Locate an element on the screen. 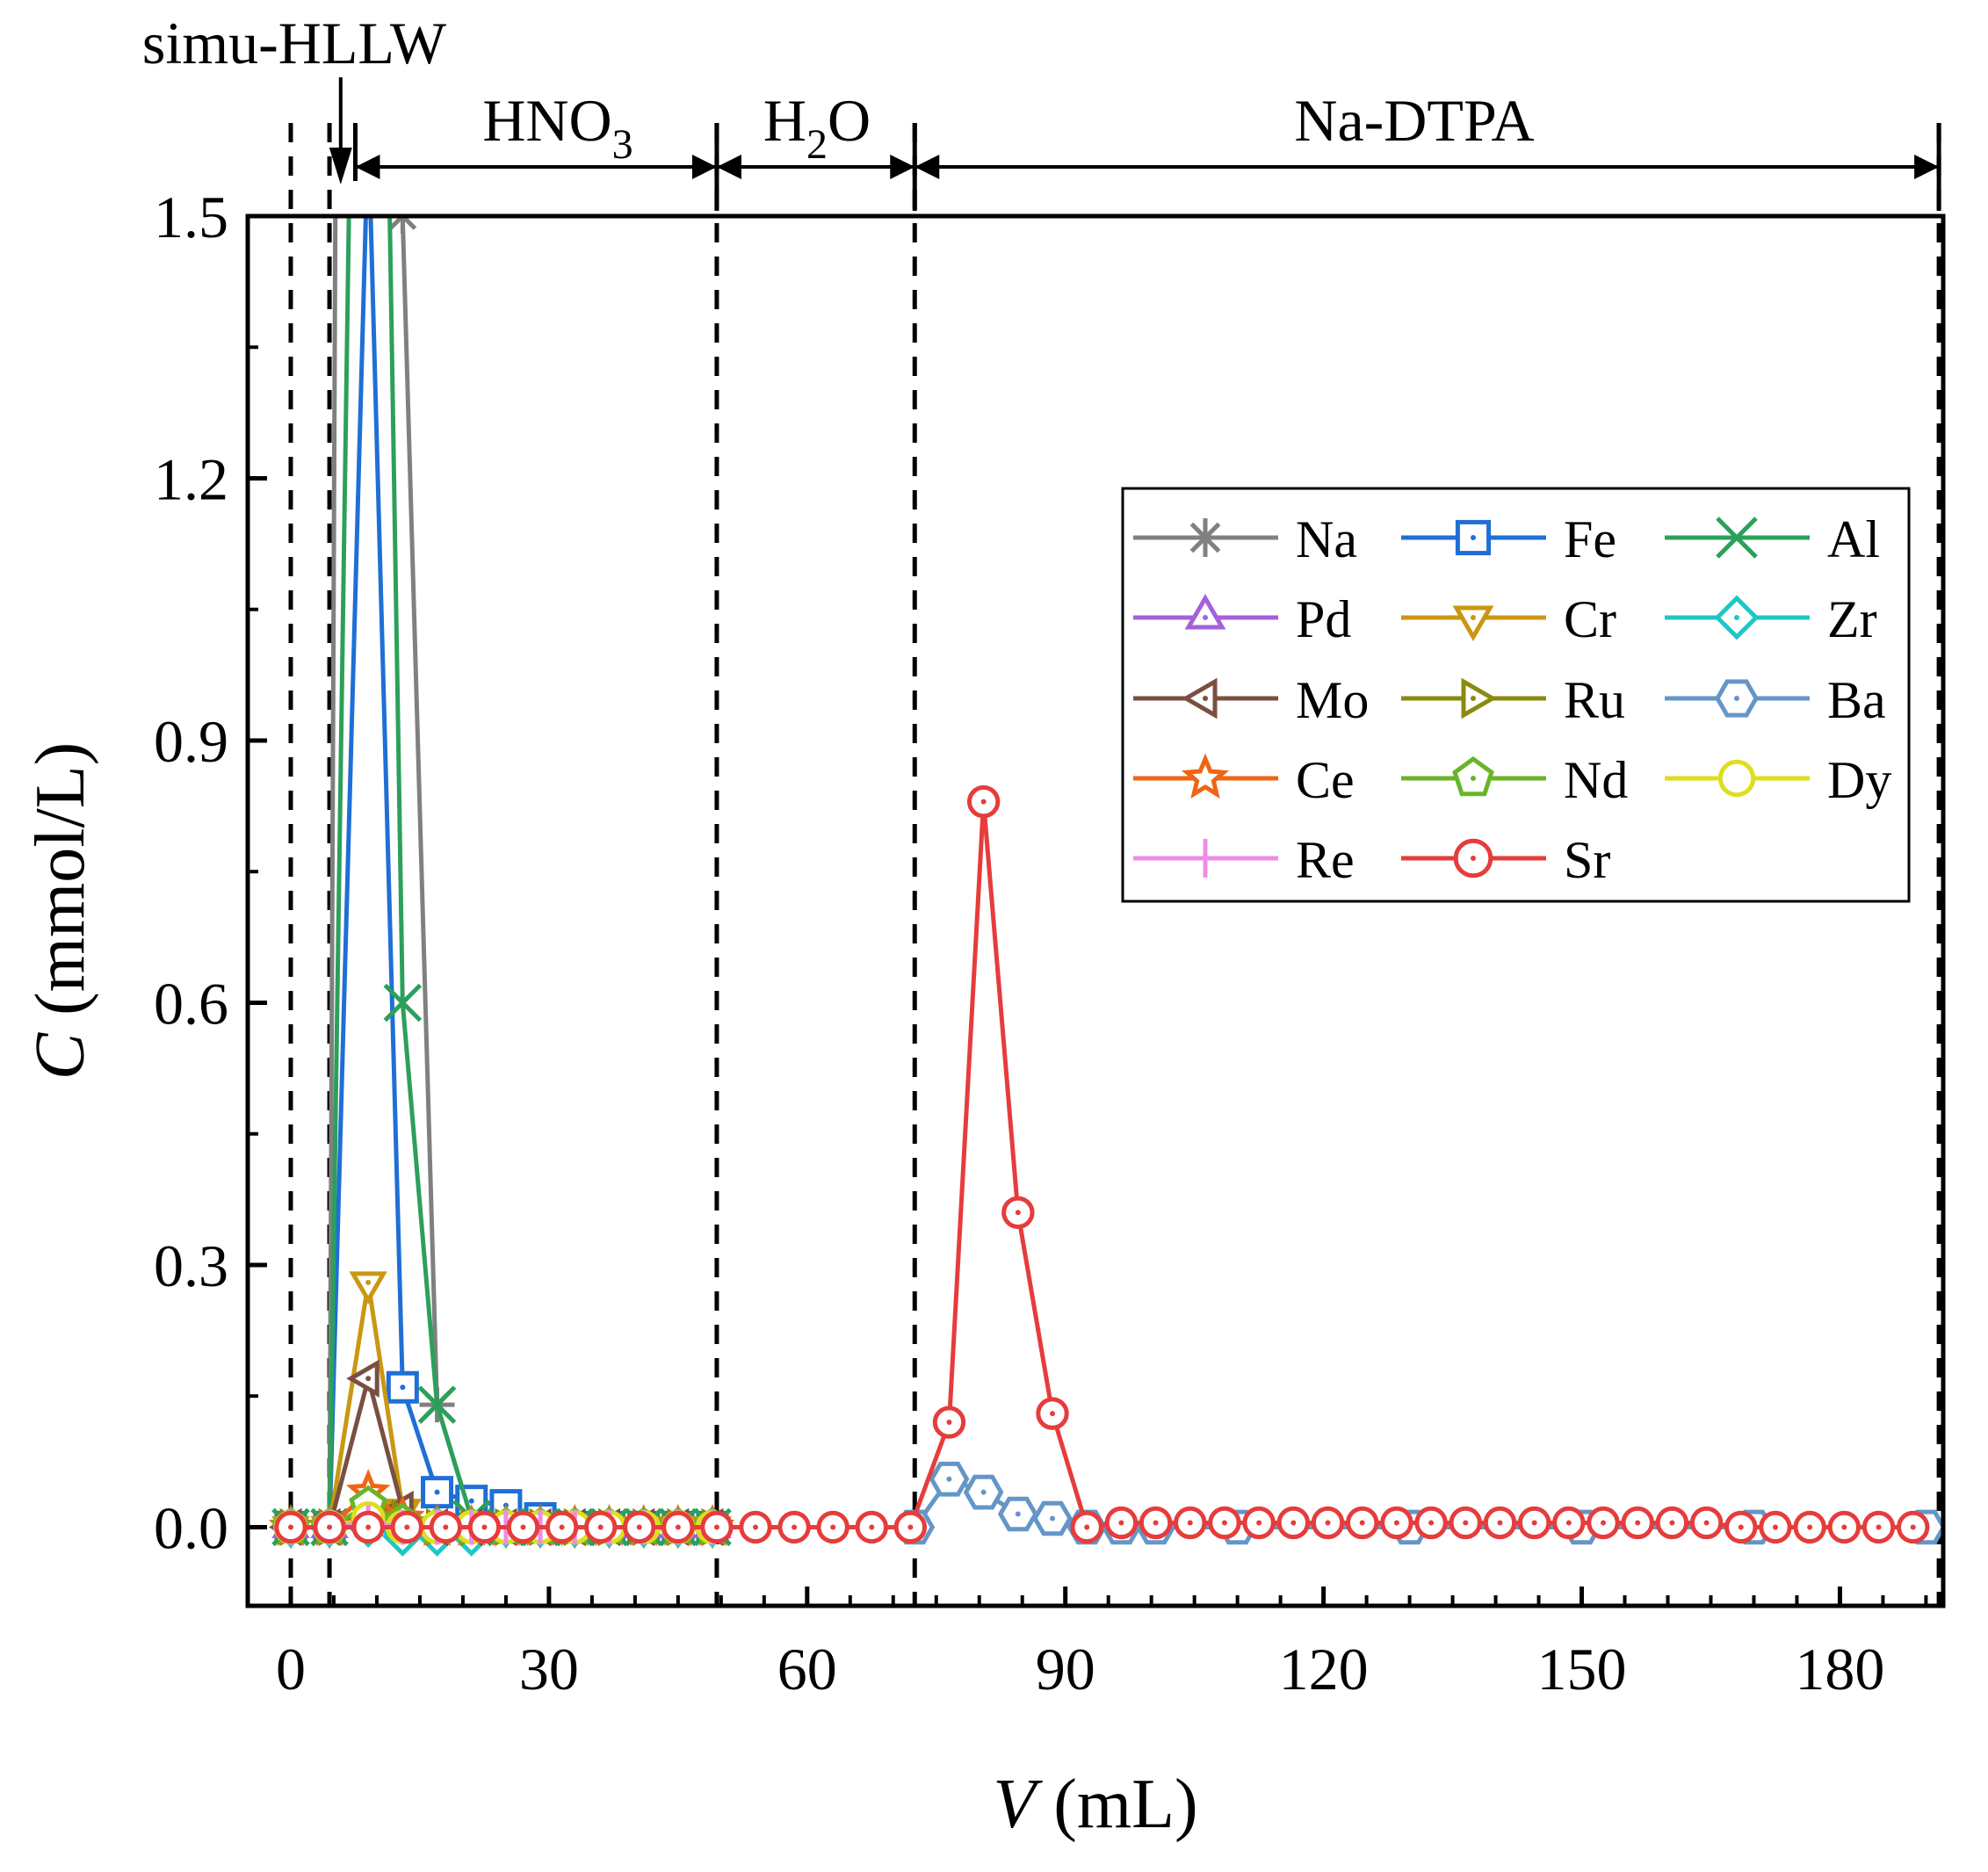 This screenshot has width=1988, height=1872. legend-label: Dy is located at coordinates (1859, 780).